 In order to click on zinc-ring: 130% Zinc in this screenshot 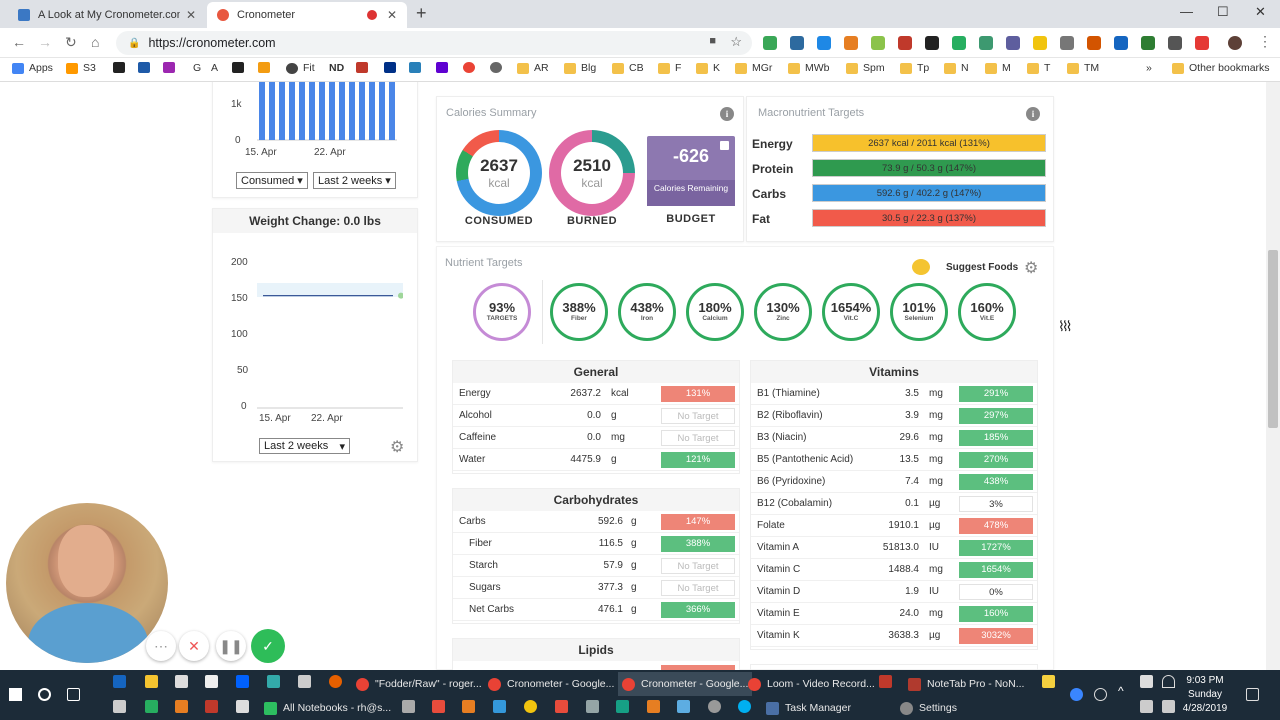, I will do `click(783, 312)`.